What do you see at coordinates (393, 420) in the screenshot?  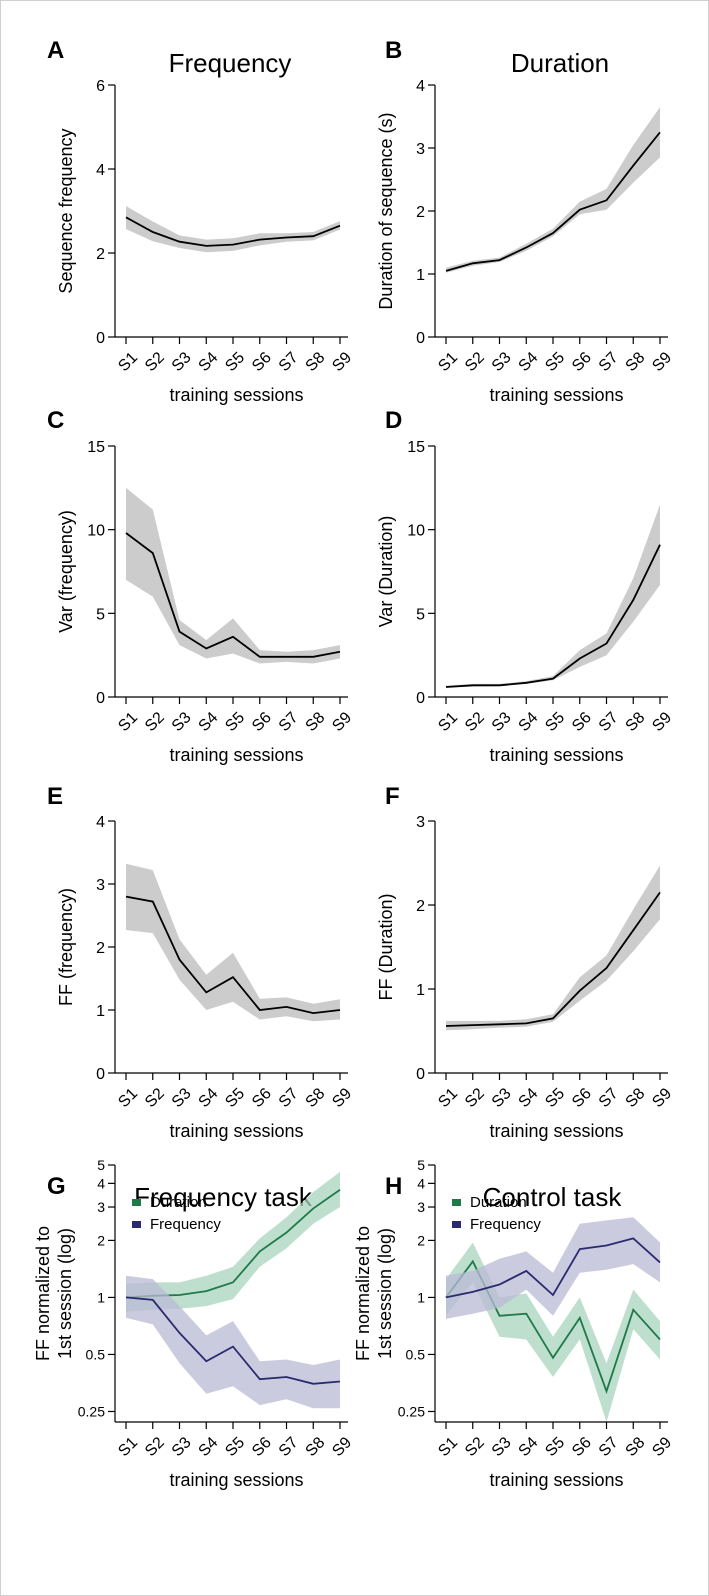 I see `panel-letter: D` at bounding box center [393, 420].